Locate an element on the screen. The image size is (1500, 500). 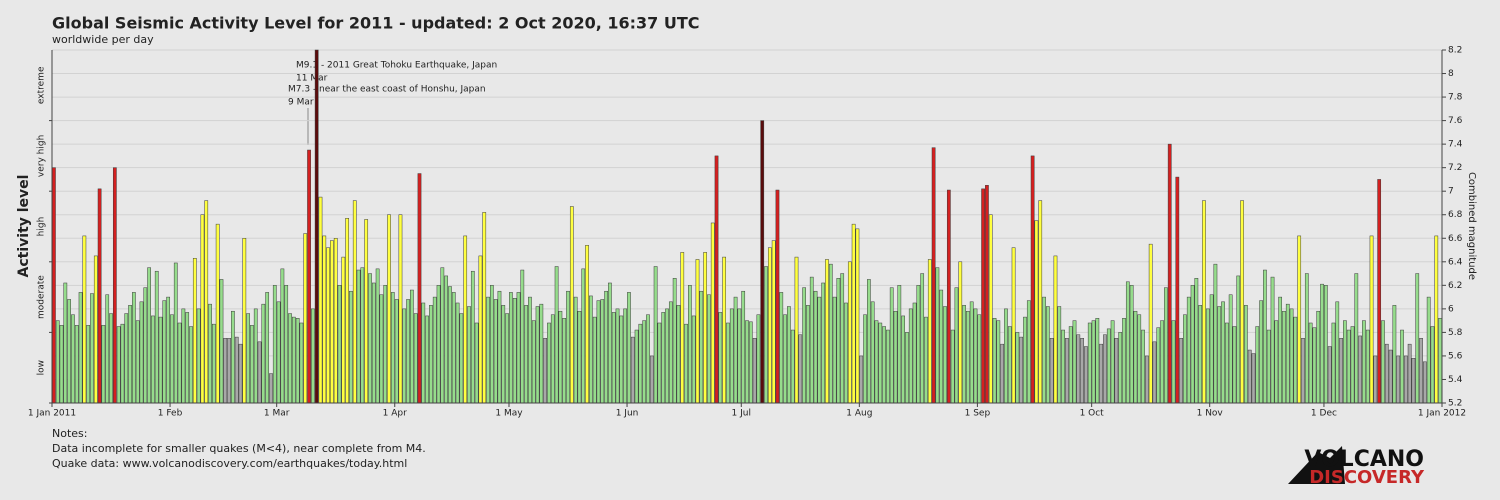
x-tick-label: 1 Sep is located at coordinates (978, 414).